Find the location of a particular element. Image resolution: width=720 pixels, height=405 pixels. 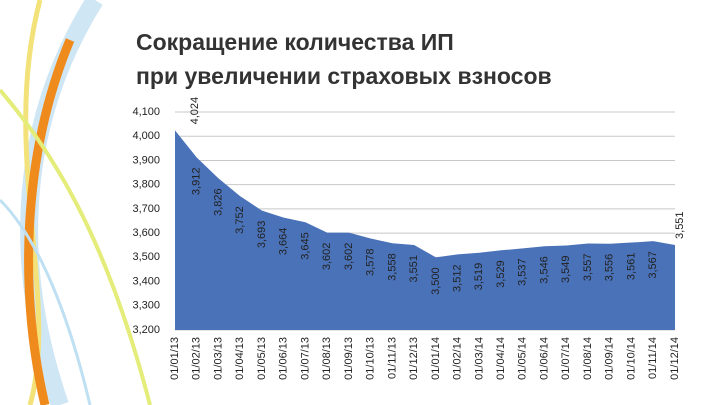

x-tick-label: 01/12/14 is located at coordinates (675, 358).